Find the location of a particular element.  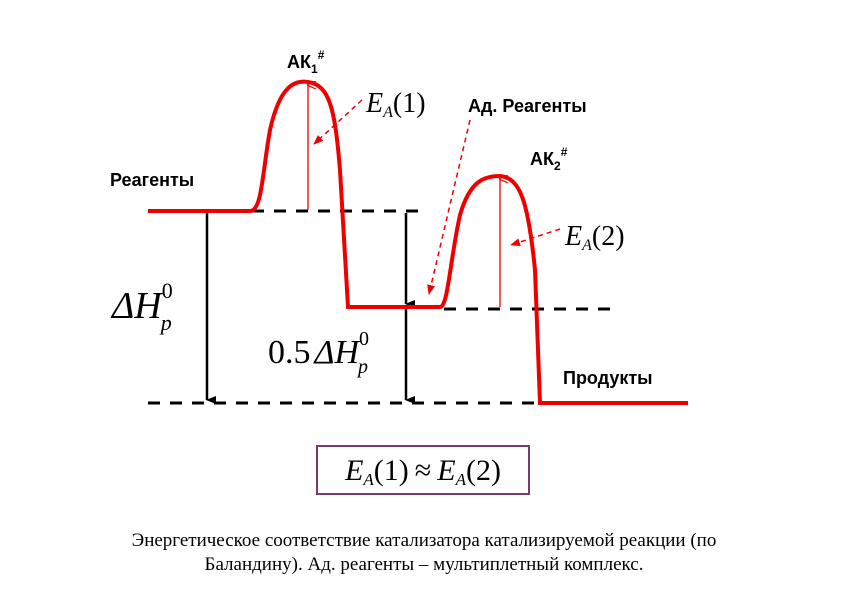

dh-label: ΔH0 p is located at coordinates (141, 306).